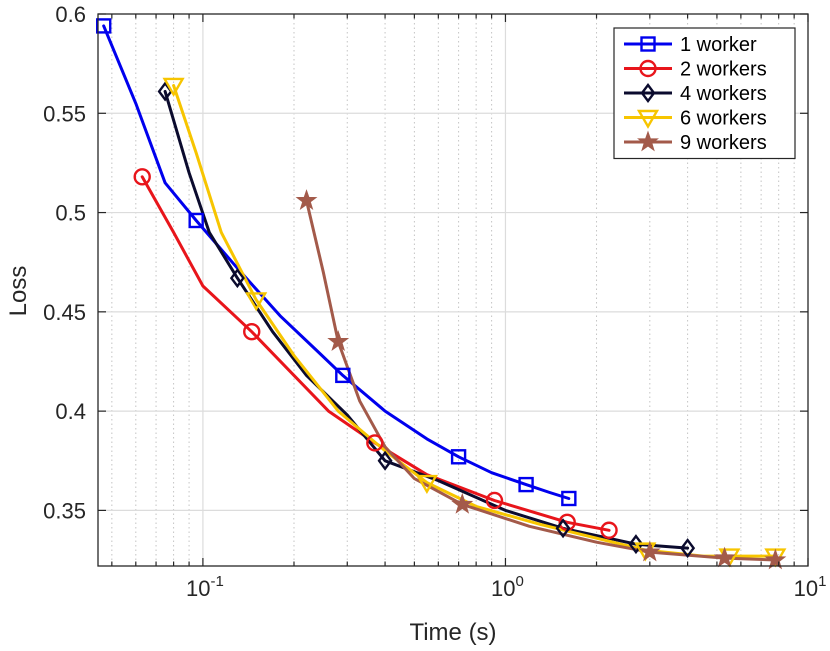 The height and width of the screenshot is (651, 830). Describe the element at coordinates (18, 291) in the screenshot. I see `y-axis-title: Loss` at that location.